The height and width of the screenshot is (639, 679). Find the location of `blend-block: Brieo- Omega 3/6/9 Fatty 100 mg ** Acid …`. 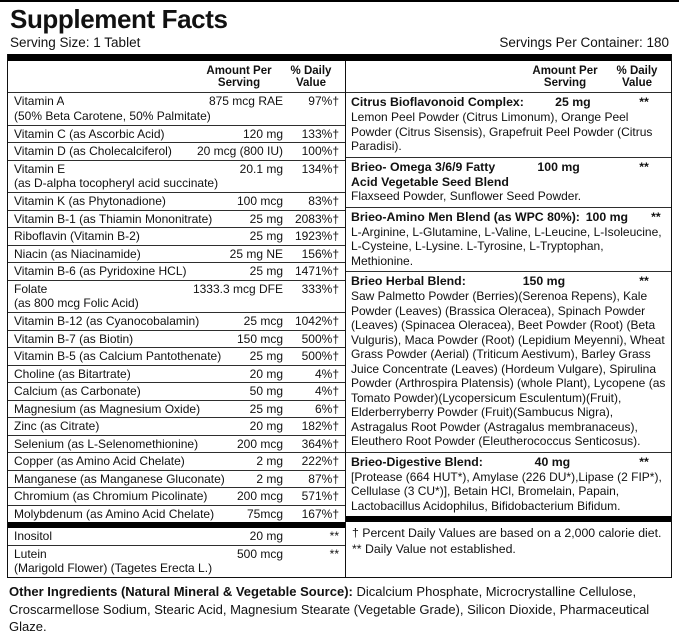

blend-block: Brieo- Omega 3/6/9 Fatty 100 mg ** Acid … is located at coordinates (508, 183).